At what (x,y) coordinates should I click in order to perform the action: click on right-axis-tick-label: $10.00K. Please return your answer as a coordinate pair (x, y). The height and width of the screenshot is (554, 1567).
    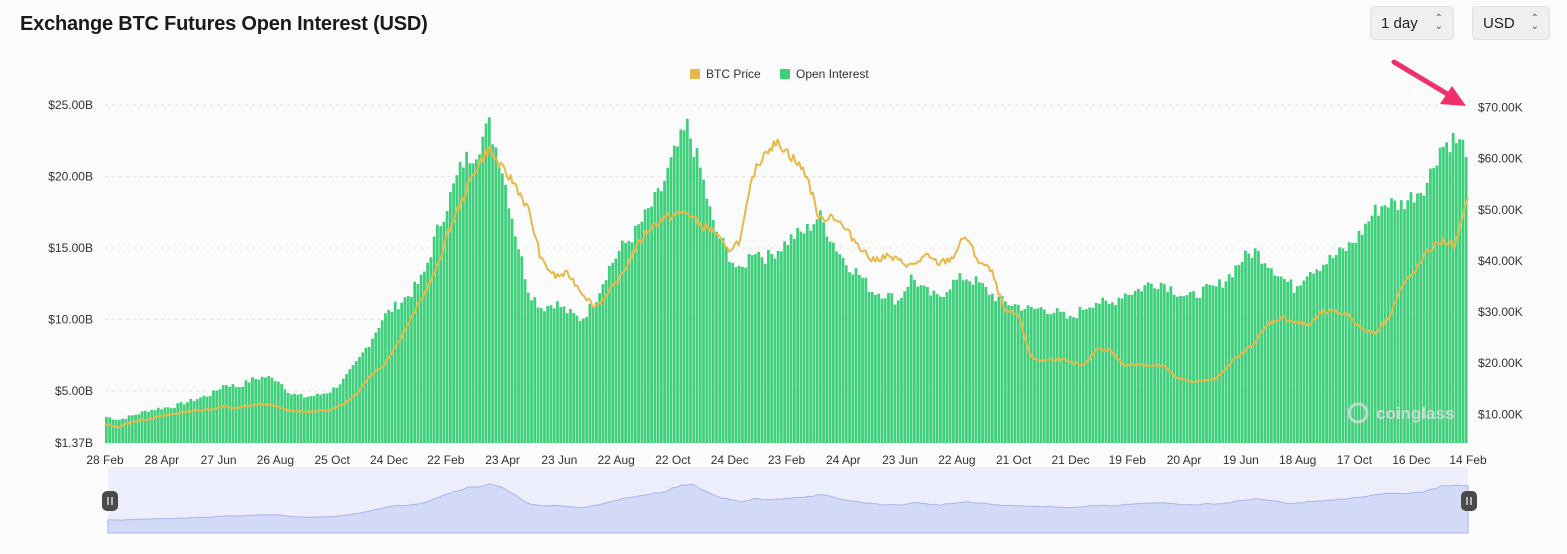
    Looking at the image, I should click on (1500, 414).